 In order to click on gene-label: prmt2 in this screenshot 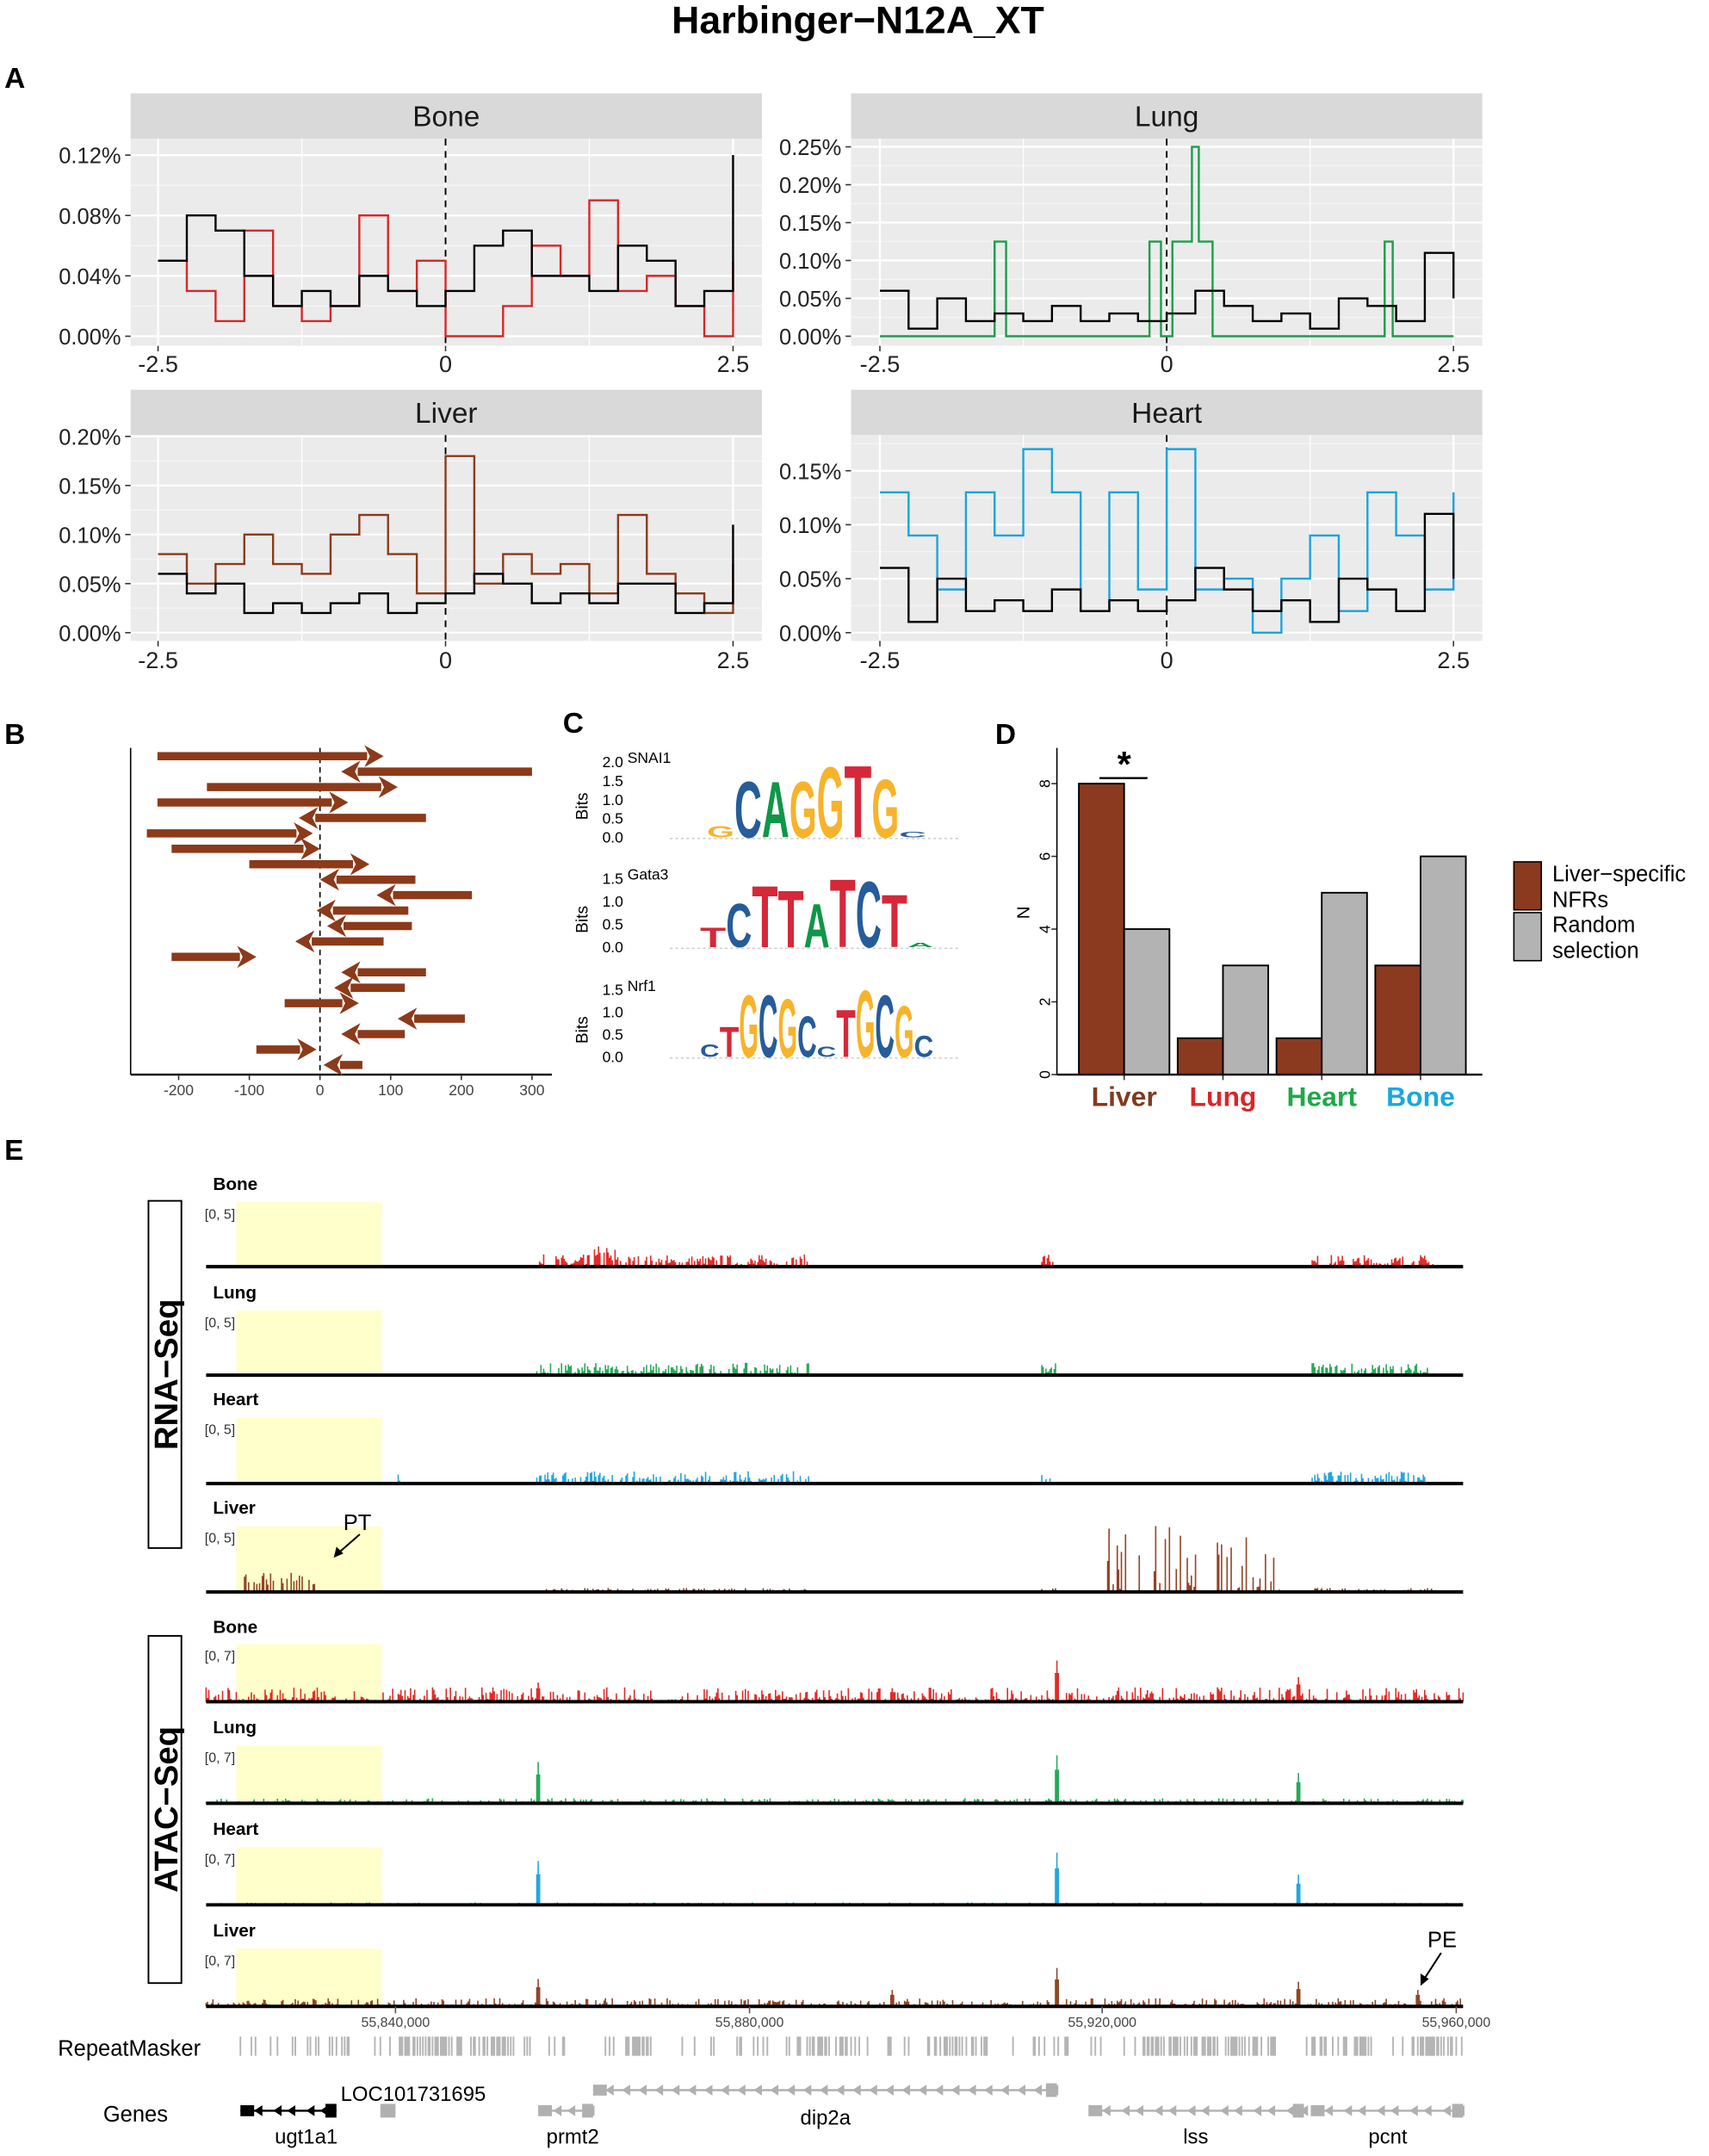, I will do `click(573, 2137)`.